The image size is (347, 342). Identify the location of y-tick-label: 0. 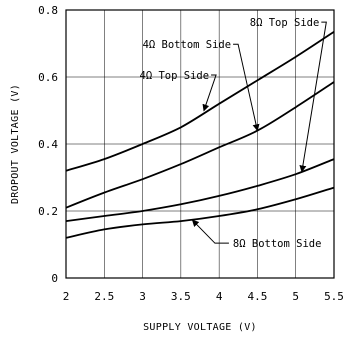
(54, 278).